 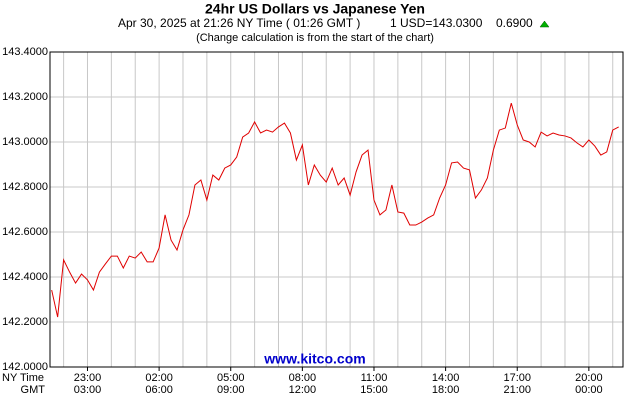 I want to click on y-tick-label: 143.2000, so click(x=25, y=97).